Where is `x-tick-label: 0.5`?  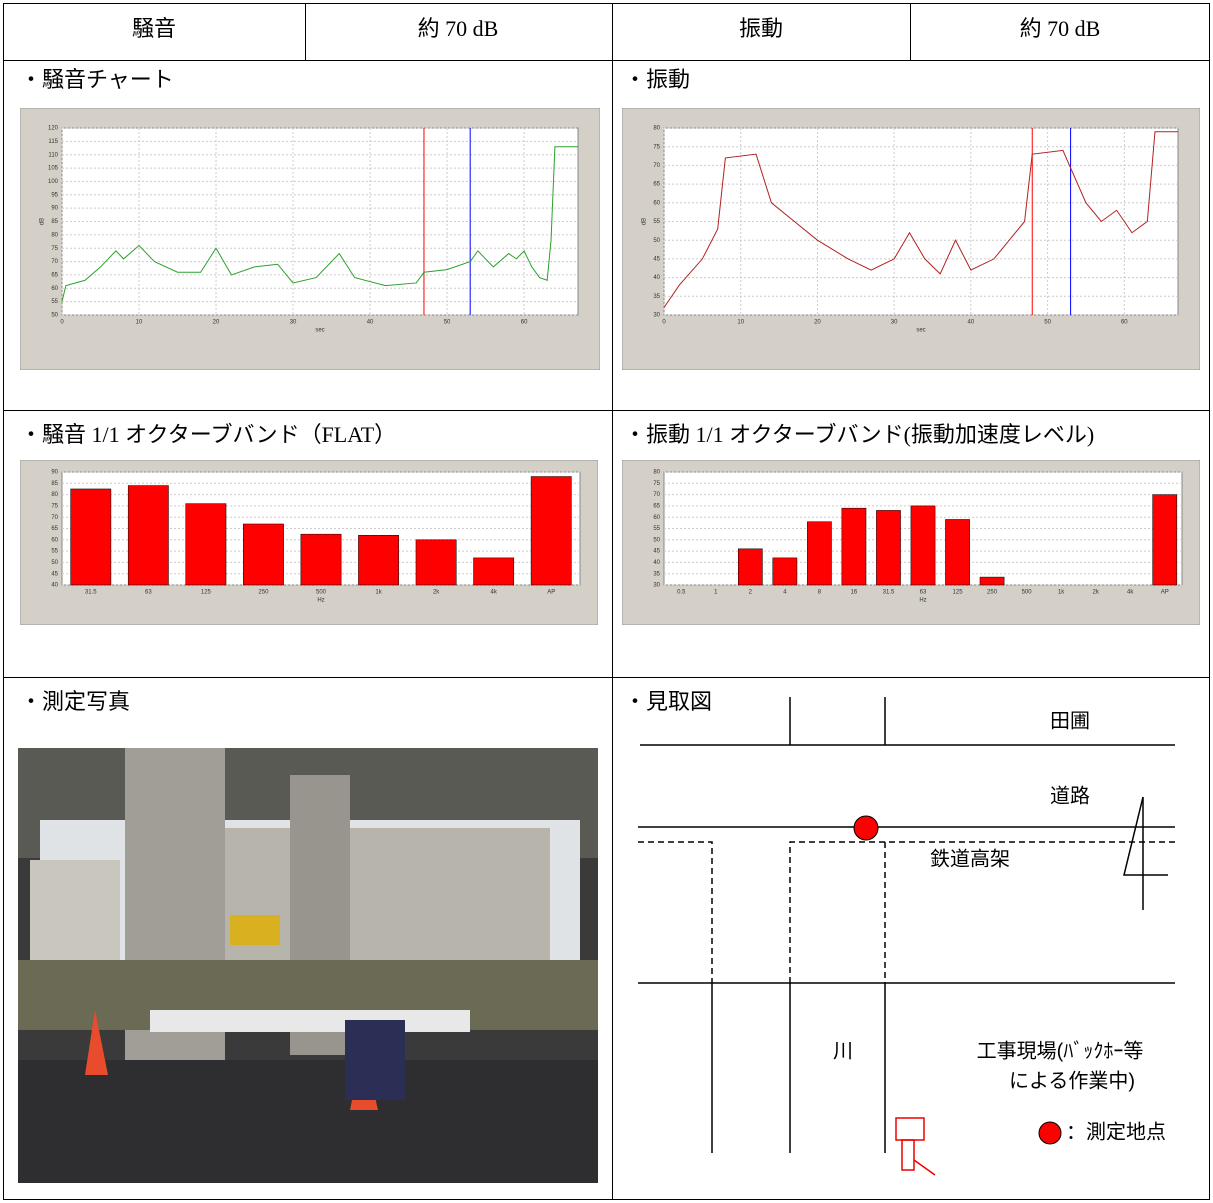
x-tick-label: 0.5 is located at coordinates (681, 593).